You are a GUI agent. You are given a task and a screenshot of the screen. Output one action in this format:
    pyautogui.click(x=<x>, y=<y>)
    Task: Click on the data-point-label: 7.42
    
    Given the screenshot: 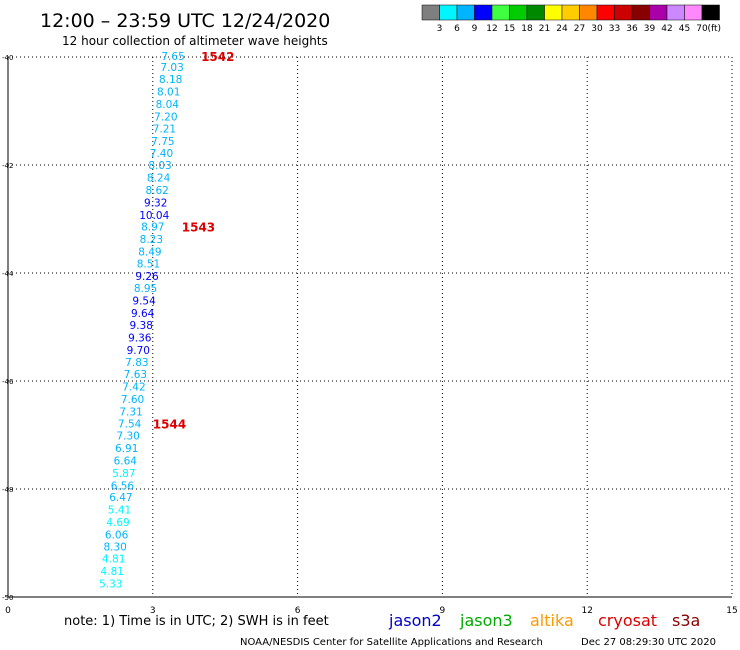 What is the action you would take?
    pyautogui.click(x=133, y=387)
    